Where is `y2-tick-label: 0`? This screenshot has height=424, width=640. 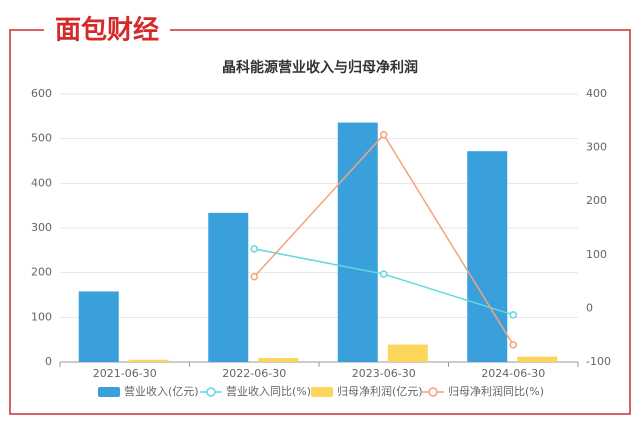 y2-tick-label: 0 is located at coordinates (589, 307).